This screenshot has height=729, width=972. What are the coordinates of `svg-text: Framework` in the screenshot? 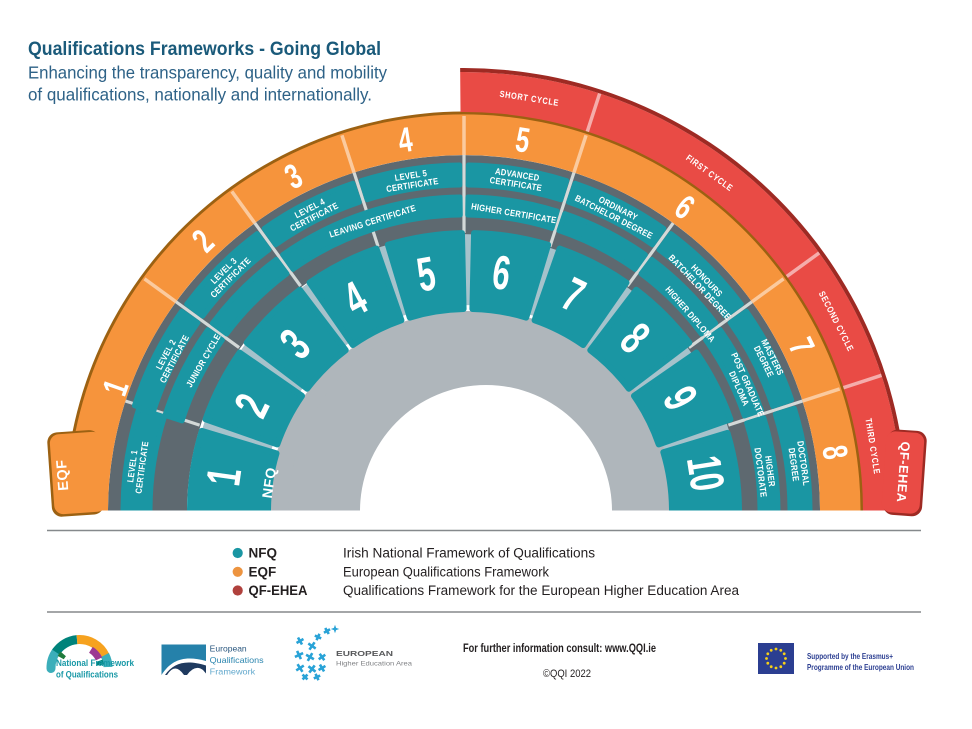 It's located at (233, 672).